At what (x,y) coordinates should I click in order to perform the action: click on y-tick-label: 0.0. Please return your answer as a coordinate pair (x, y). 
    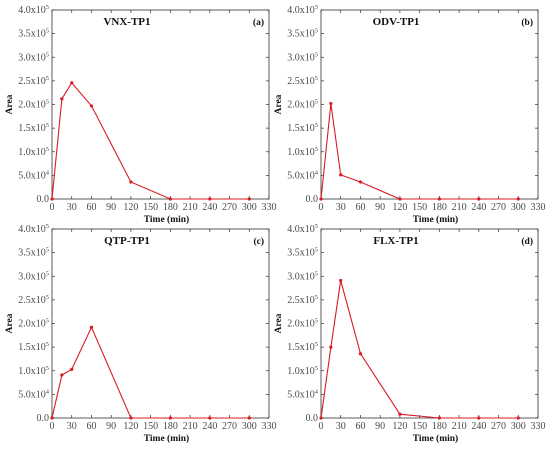
    Looking at the image, I should click on (312, 199).